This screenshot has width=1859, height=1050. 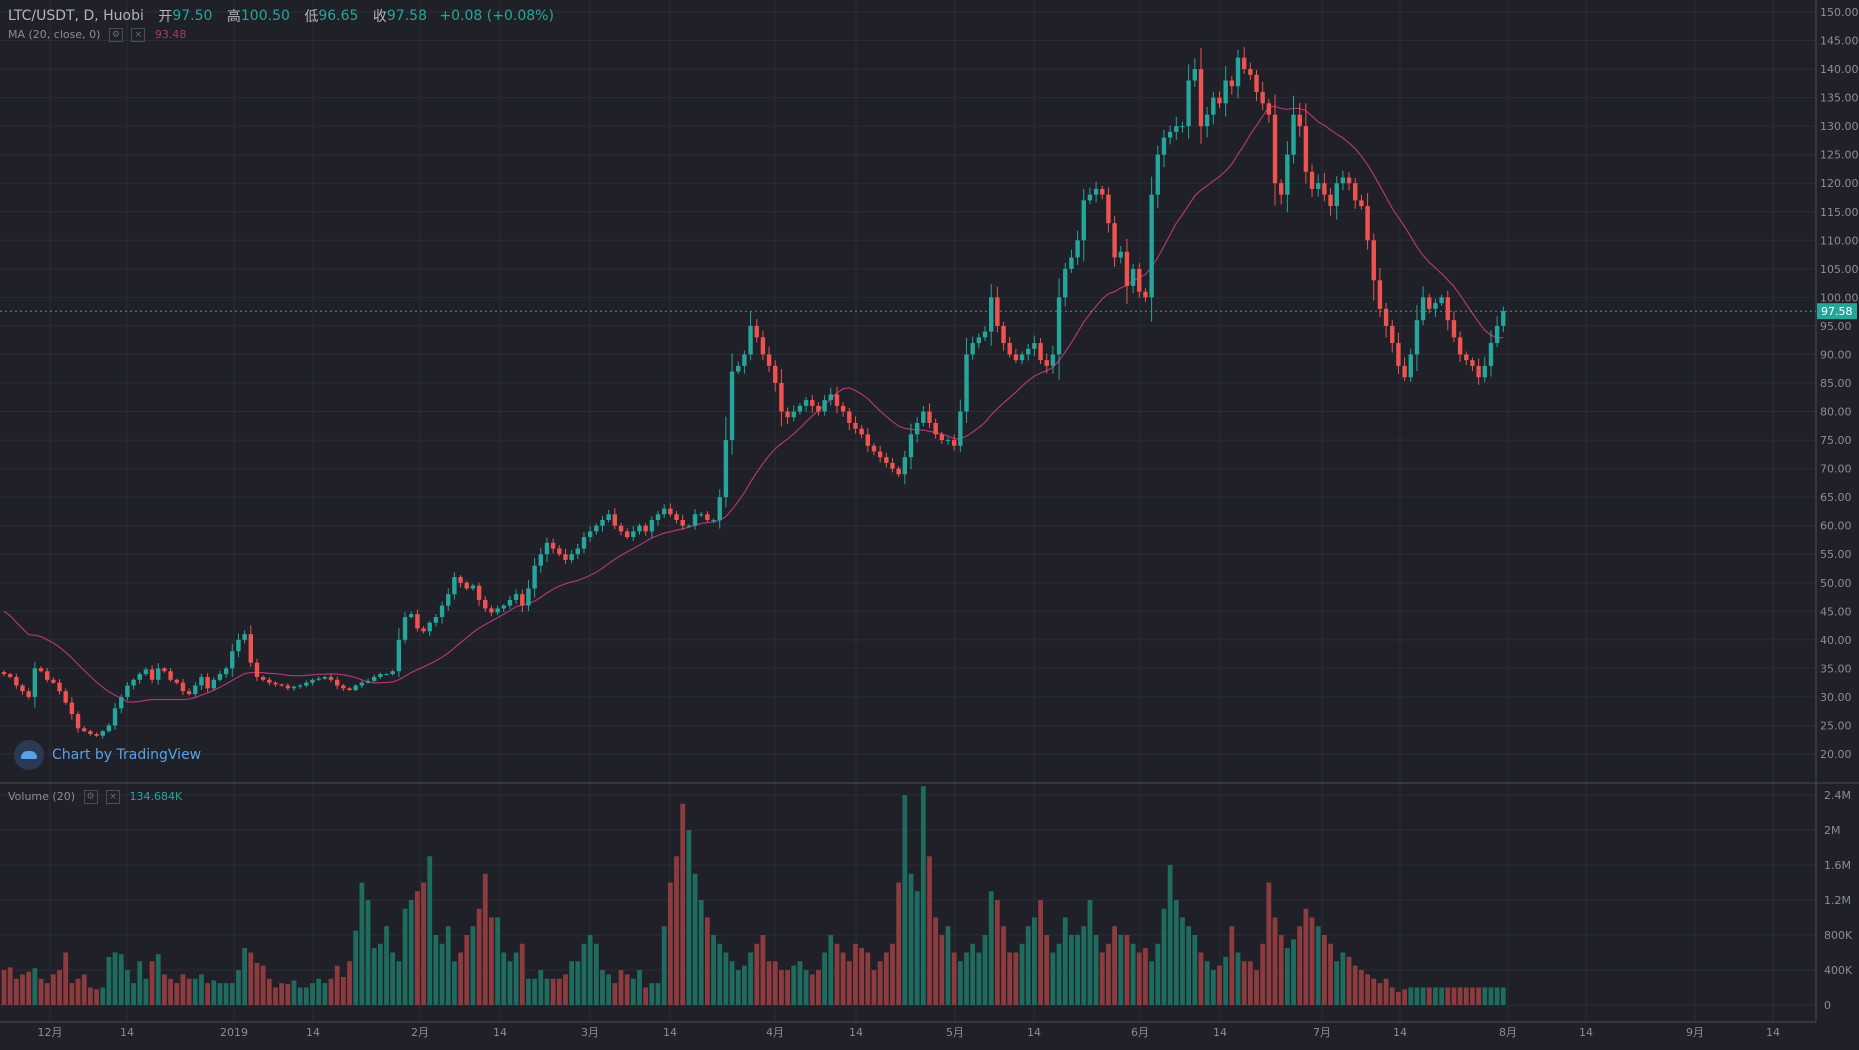 I want to click on volume-value: 134.684K, so click(x=156, y=796).